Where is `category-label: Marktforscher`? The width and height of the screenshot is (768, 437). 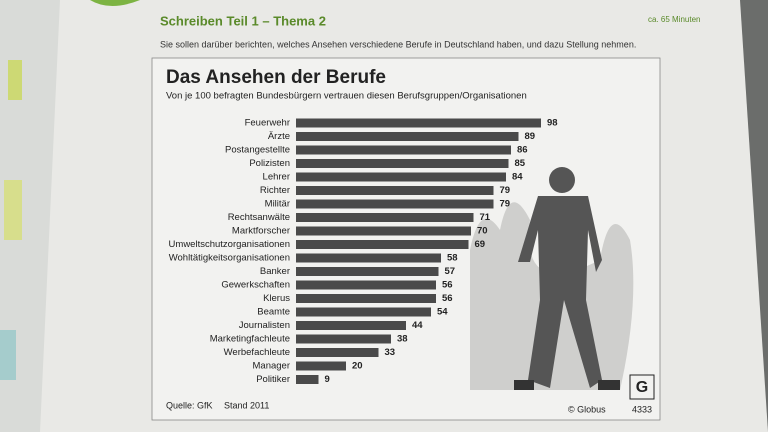
category-label: Marktforscher is located at coordinates (261, 231).